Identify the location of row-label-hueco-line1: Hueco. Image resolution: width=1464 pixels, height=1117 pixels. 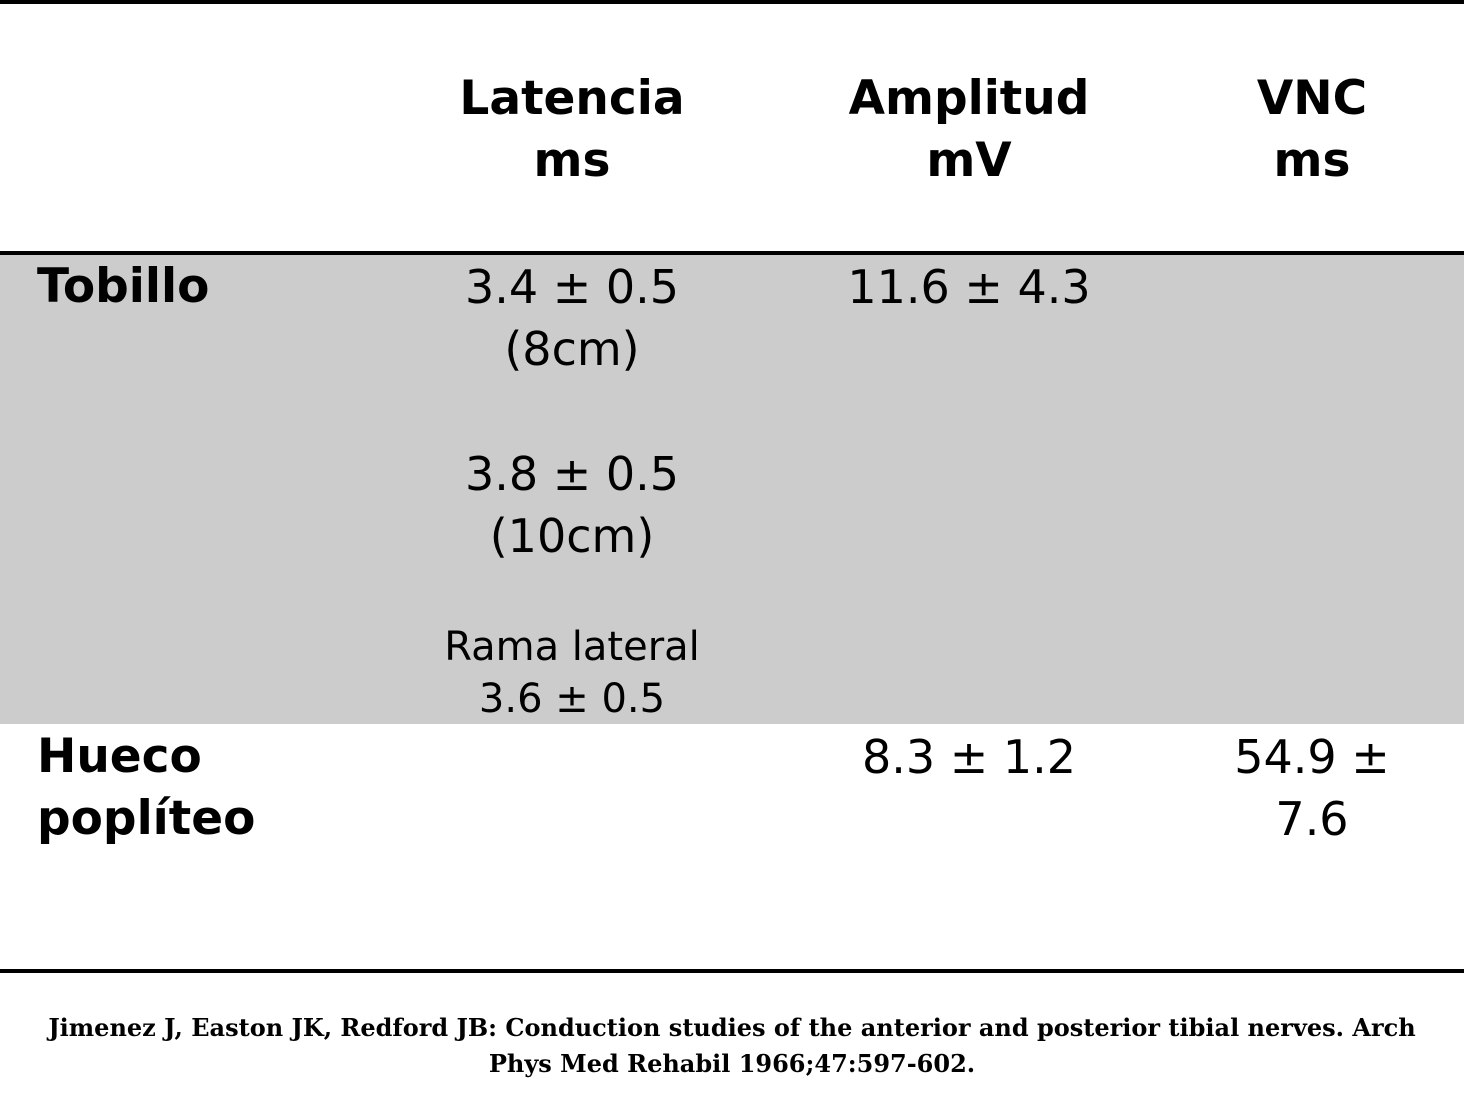
(119, 756).